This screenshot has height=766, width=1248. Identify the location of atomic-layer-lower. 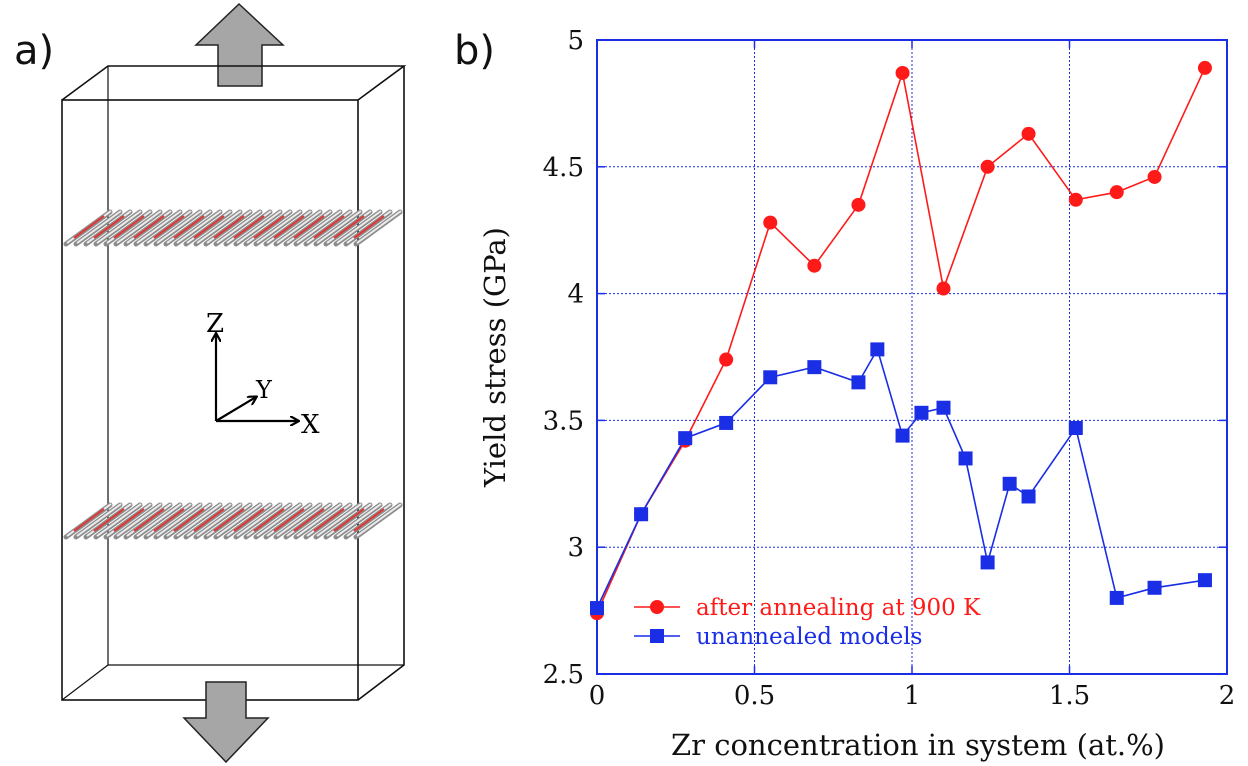
(233, 521).